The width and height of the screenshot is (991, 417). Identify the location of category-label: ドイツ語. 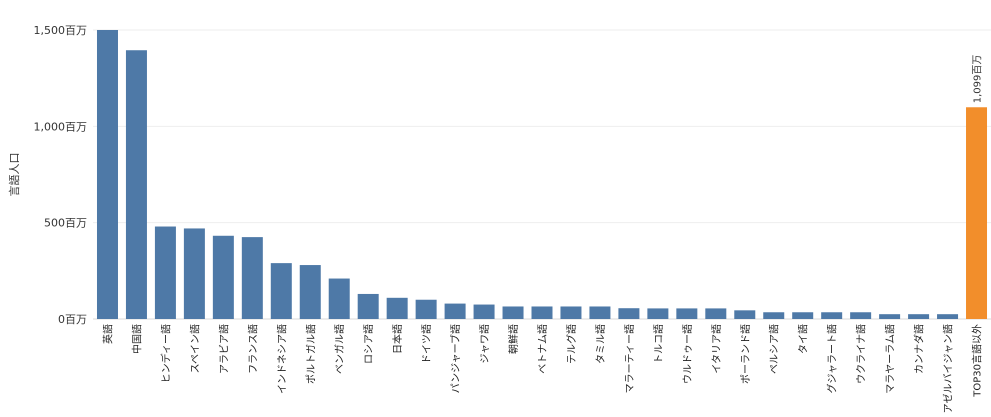
(426, 344).